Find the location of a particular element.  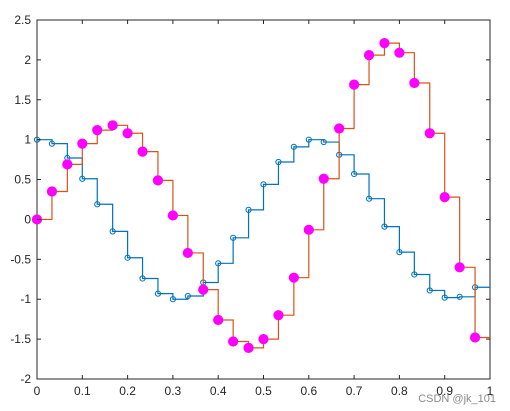

x-tick-label: 0.7 is located at coordinates (354, 391).